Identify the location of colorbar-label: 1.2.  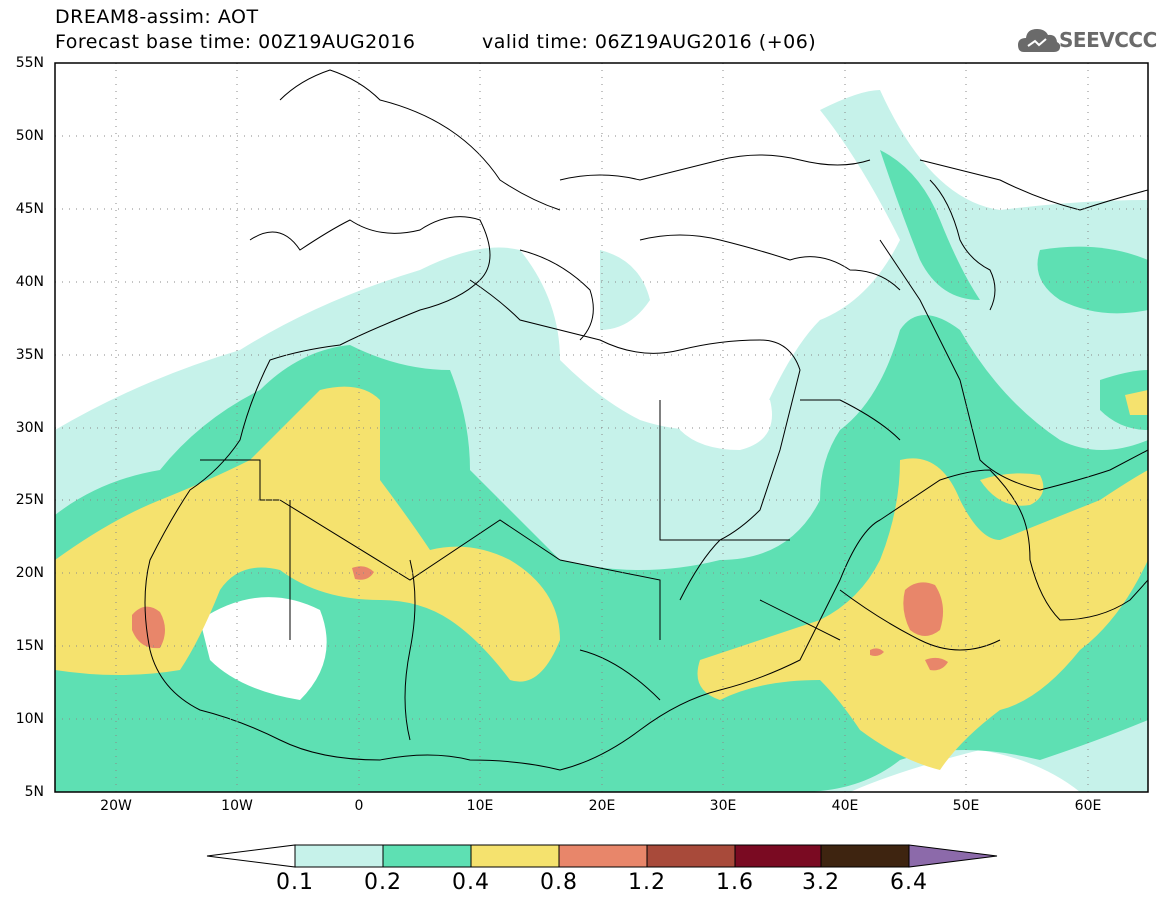
(647, 882).